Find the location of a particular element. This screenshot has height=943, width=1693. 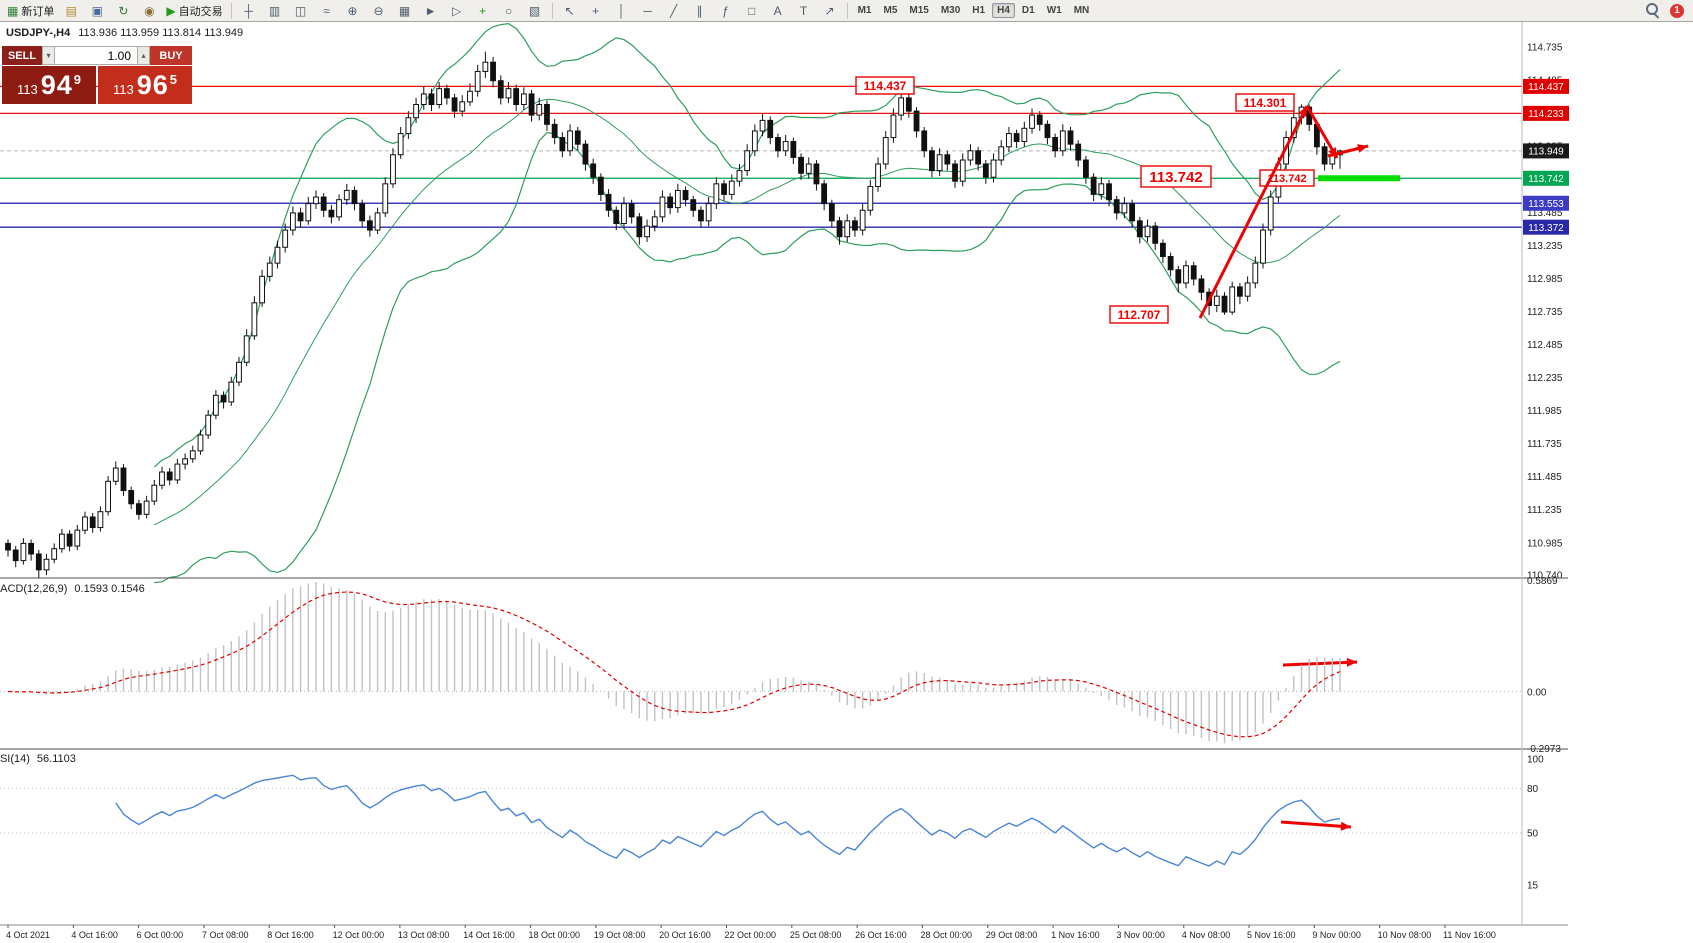

volume-input is located at coordinates (96, 55).